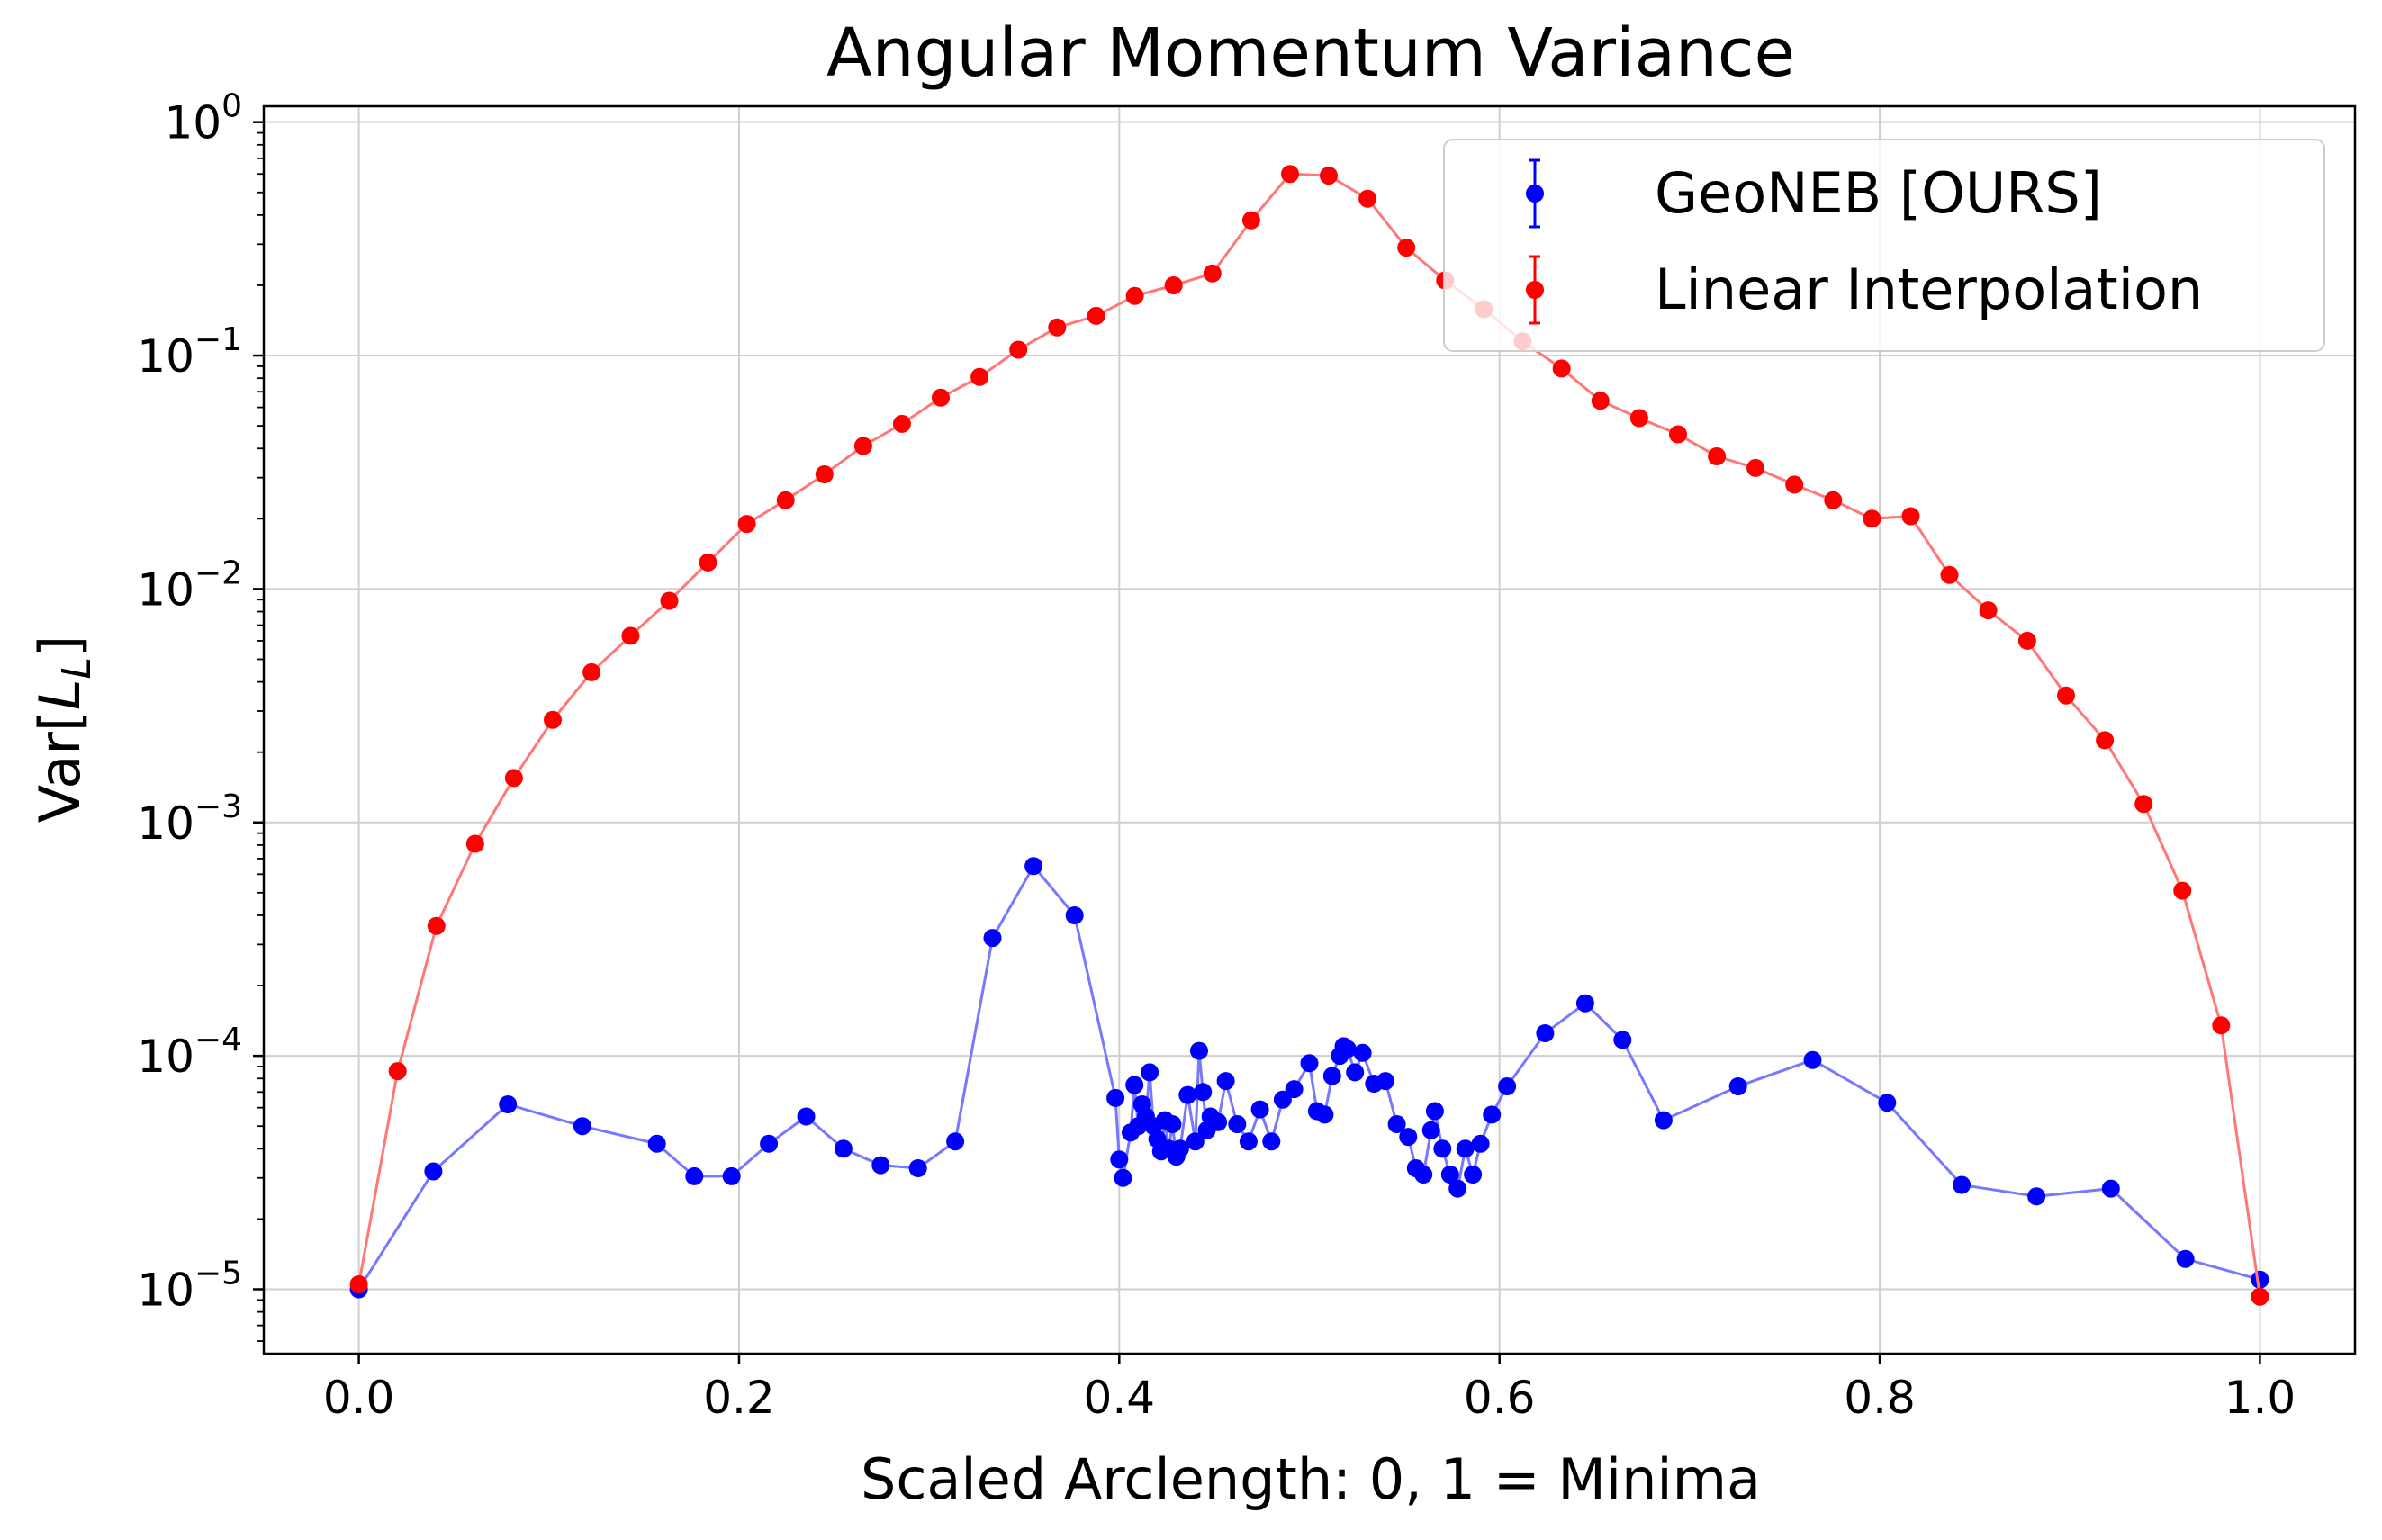 This screenshot has height=1540, width=2382. Describe the element at coordinates (189, 819) in the screenshot. I see `y-tick-label: 10⁻³` at that location.